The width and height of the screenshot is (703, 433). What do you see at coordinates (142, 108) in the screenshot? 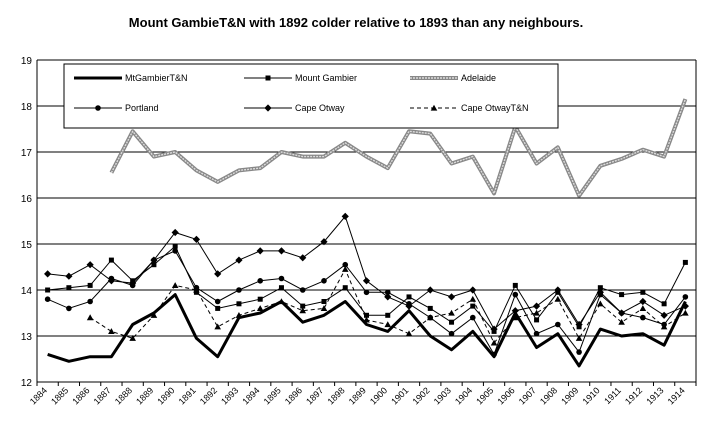
I see `legend-label: Portland` at bounding box center [142, 108].